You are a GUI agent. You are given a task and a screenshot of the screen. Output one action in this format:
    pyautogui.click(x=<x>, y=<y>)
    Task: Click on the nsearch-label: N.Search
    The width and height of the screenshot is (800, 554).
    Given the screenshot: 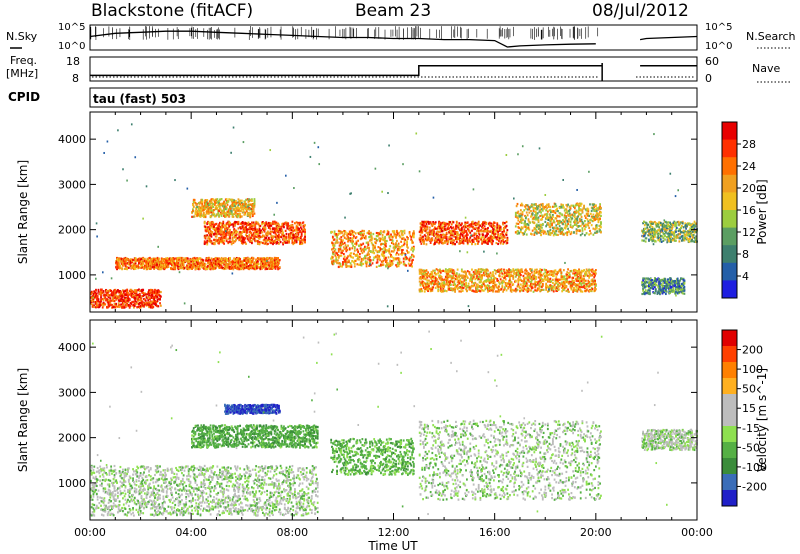 What is the action you would take?
    pyautogui.click(x=771, y=36)
    